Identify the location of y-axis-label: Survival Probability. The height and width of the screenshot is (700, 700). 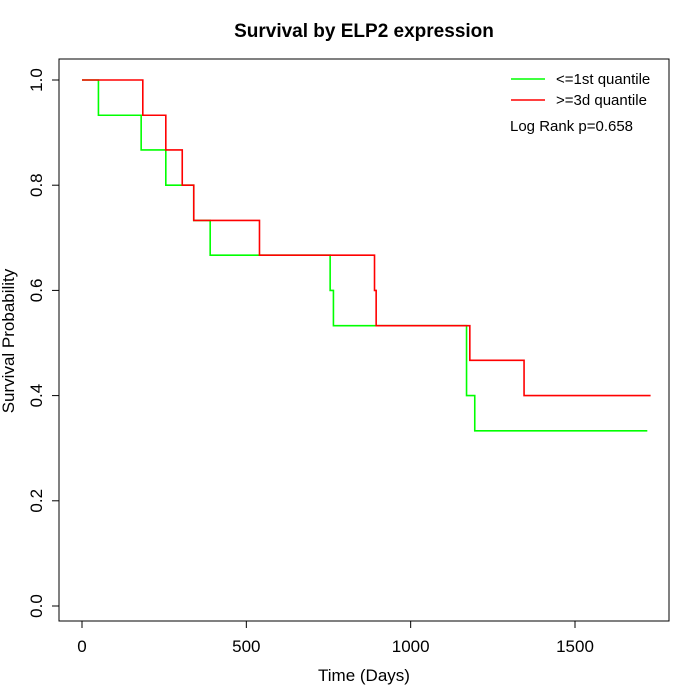
(9, 340).